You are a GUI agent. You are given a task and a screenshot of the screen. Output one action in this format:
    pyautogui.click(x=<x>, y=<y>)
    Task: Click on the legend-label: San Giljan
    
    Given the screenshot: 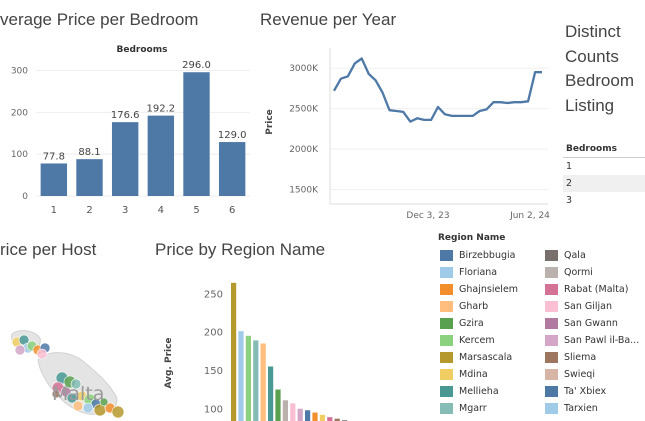 What is the action you would take?
    pyautogui.click(x=588, y=306)
    